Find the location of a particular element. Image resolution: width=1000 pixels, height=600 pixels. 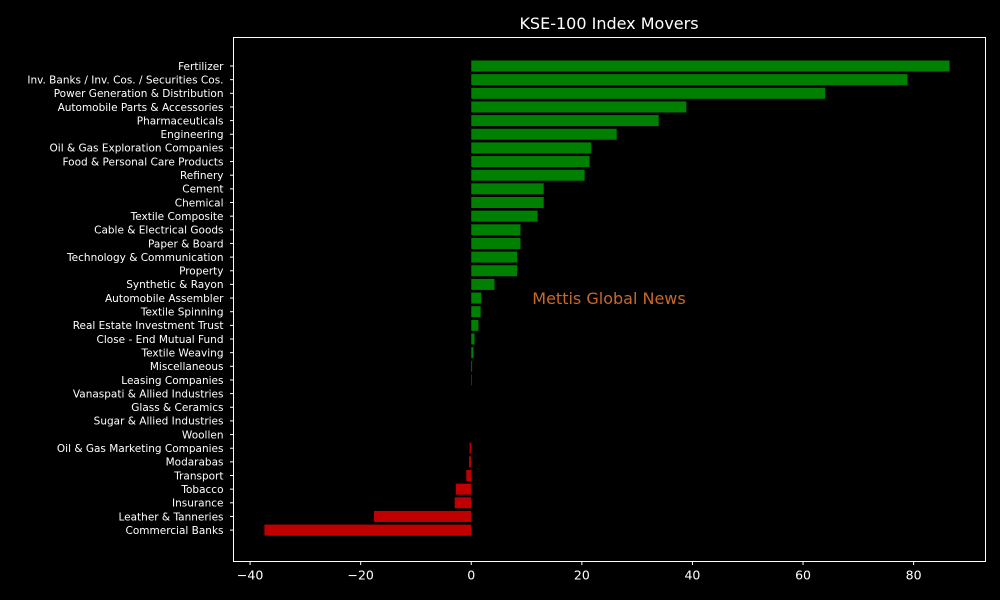

category-label: Oil & Gas Exploration Companies is located at coordinates (137, 149).